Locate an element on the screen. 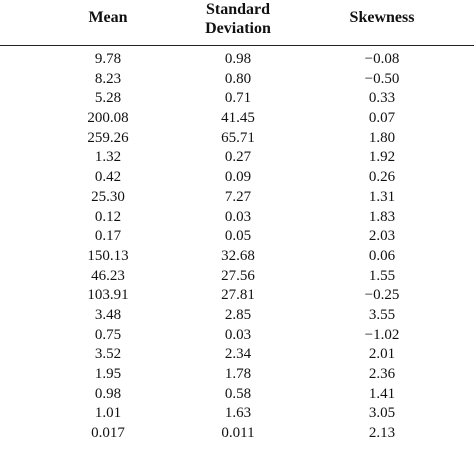  cell-standard-deviation: 0.71 is located at coordinates (238, 98).